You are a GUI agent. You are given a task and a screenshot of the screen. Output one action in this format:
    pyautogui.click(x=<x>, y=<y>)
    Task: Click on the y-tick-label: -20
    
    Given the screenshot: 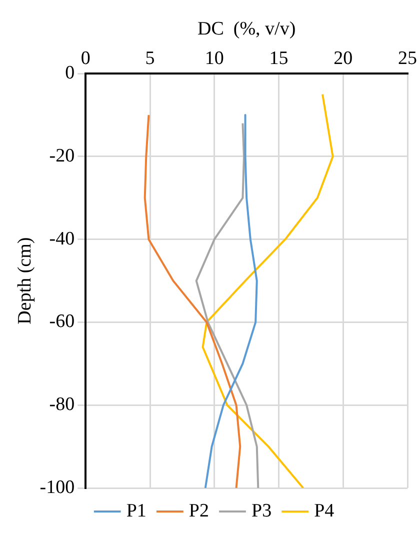 What is the action you would take?
    pyautogui.click(x=62, y=155)
    